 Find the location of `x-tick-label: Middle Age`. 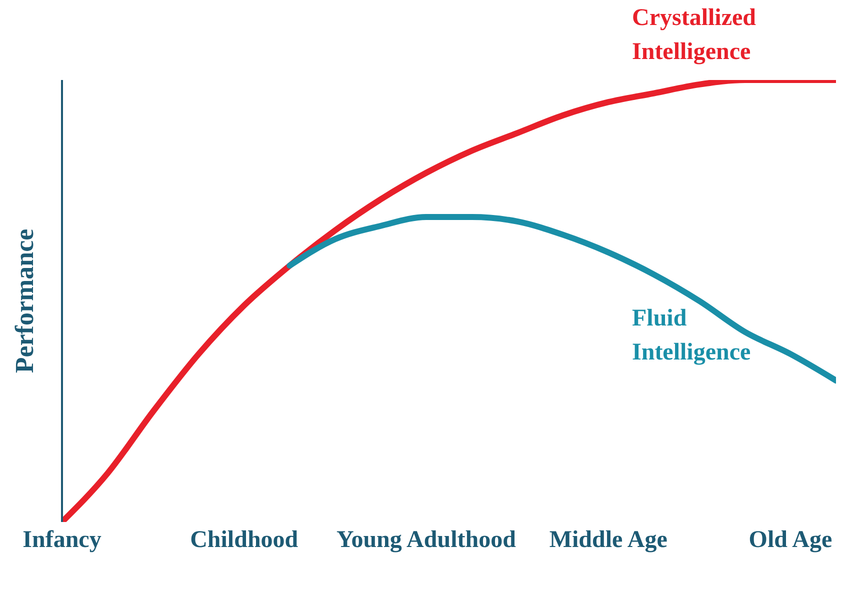

x-tick-label: Middle Age is located at coordinates (608, 540).